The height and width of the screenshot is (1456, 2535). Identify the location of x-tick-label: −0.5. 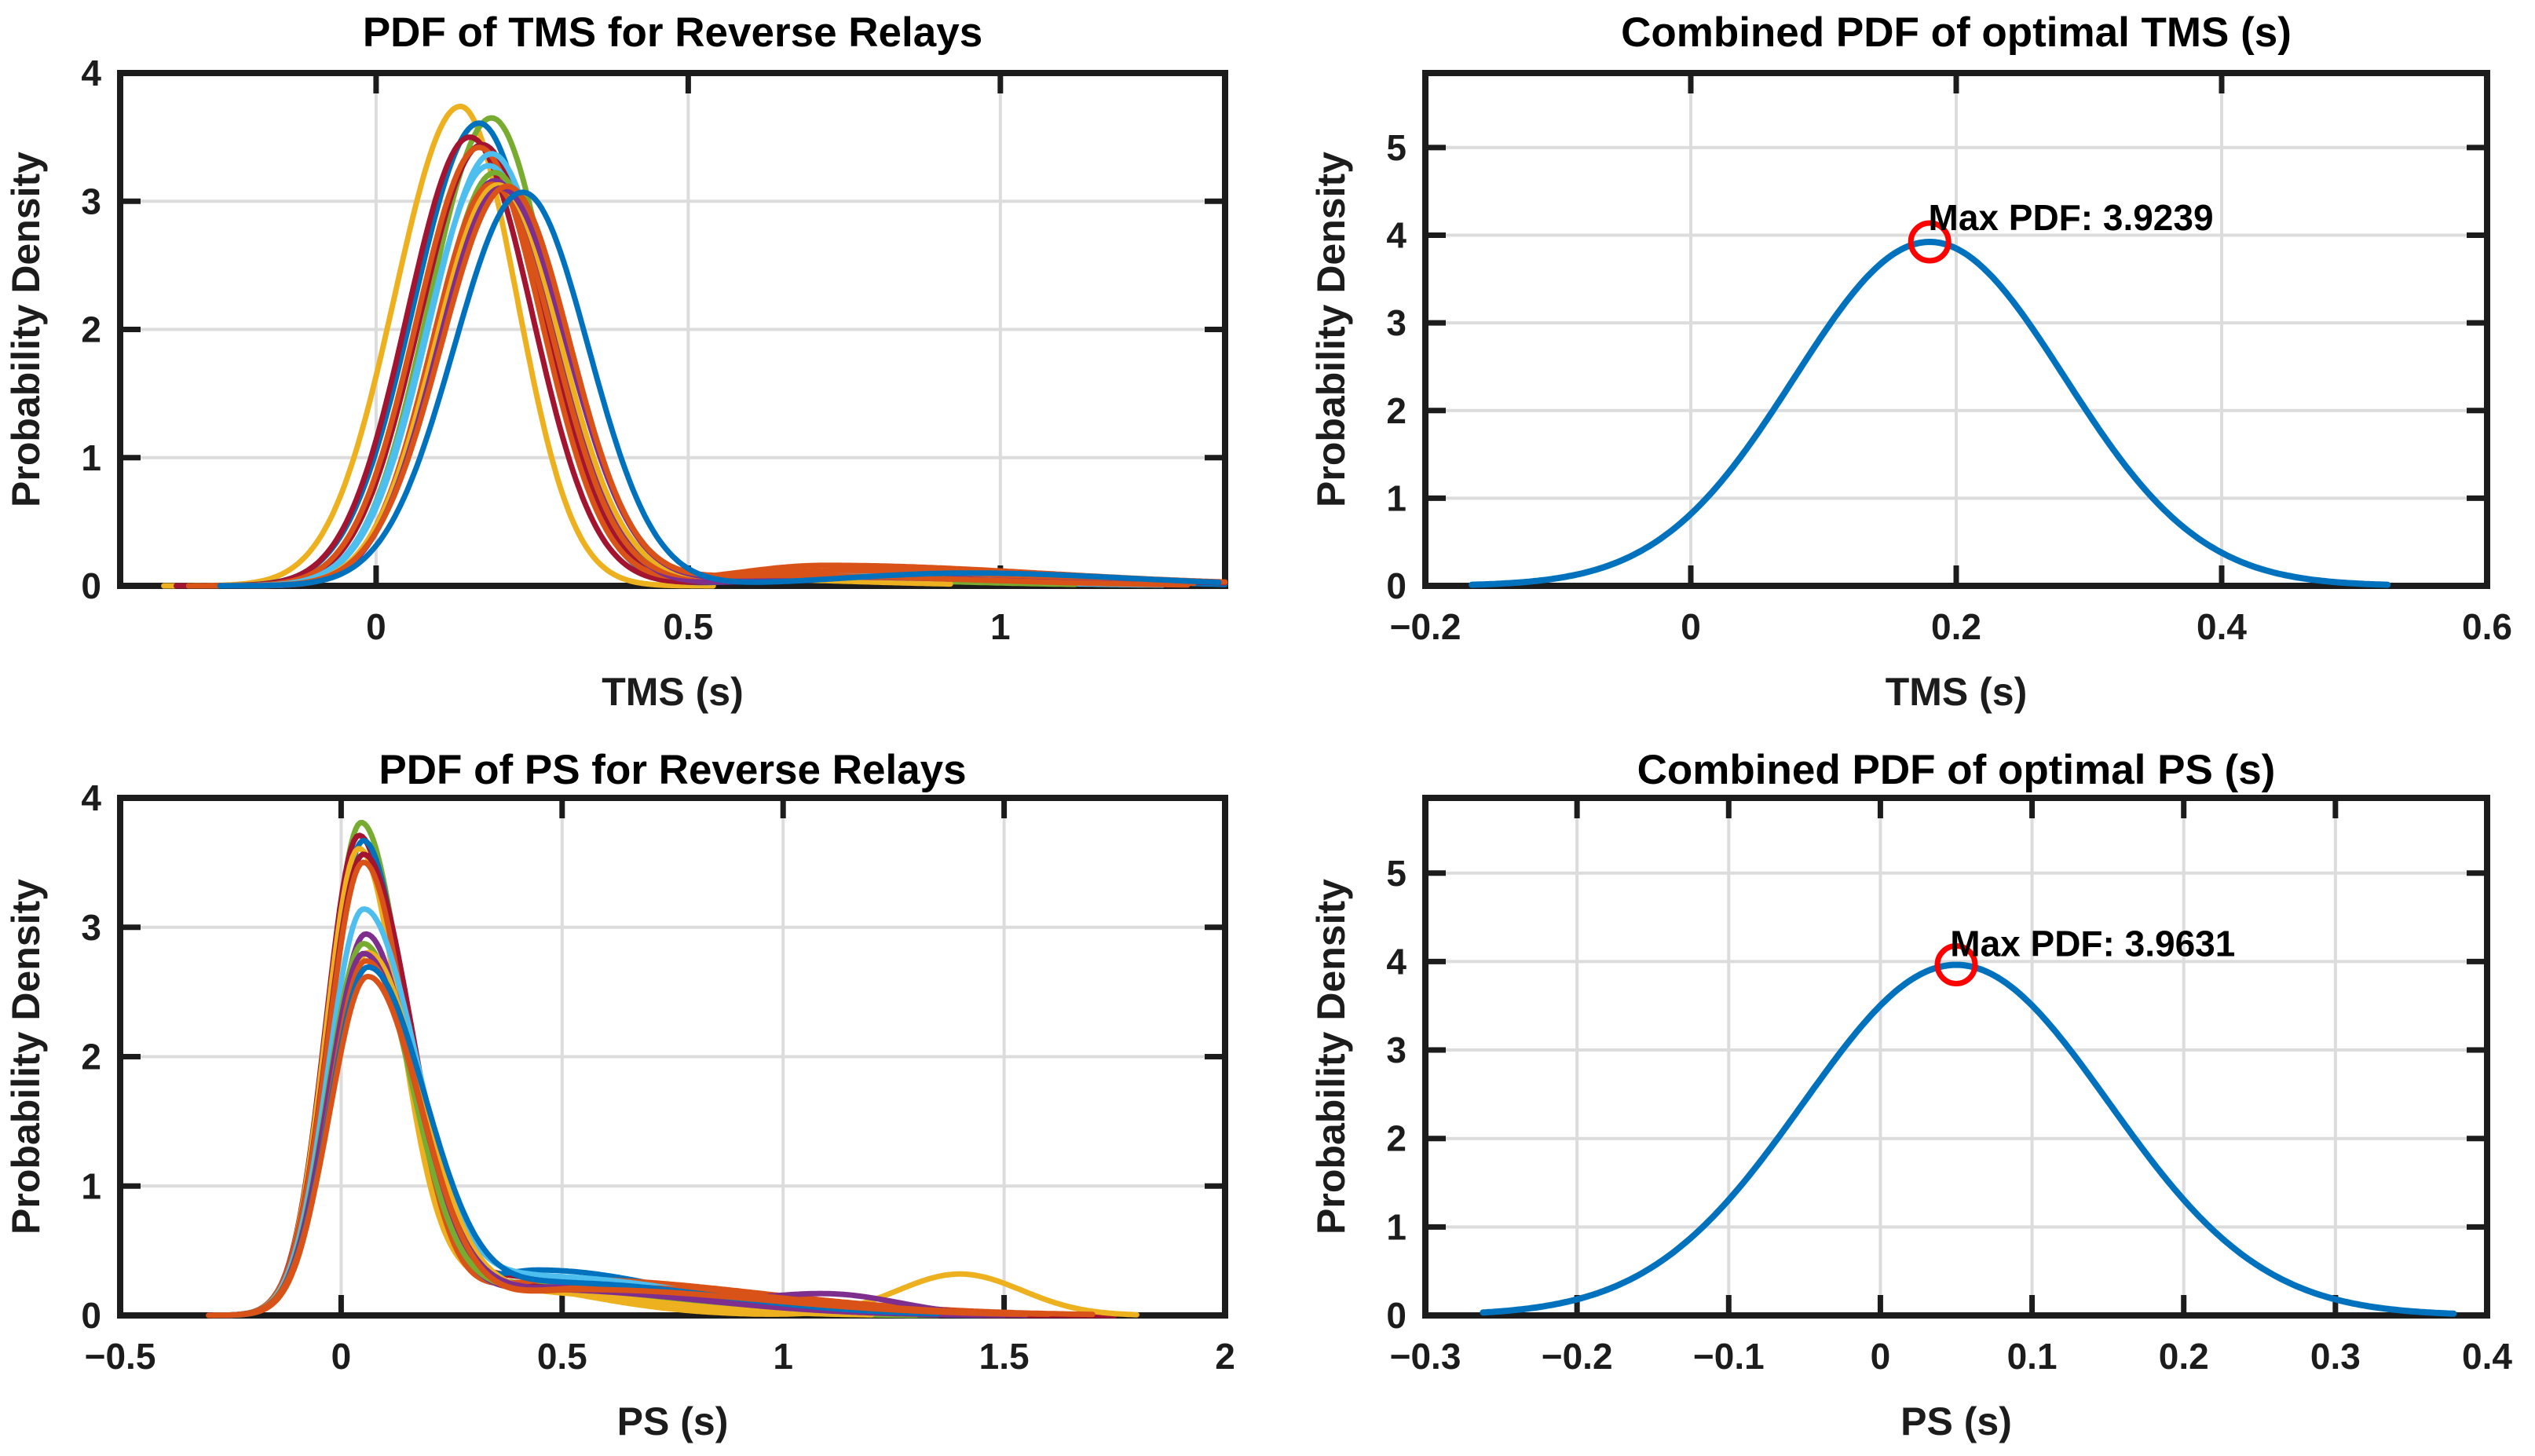
(120, 1356).